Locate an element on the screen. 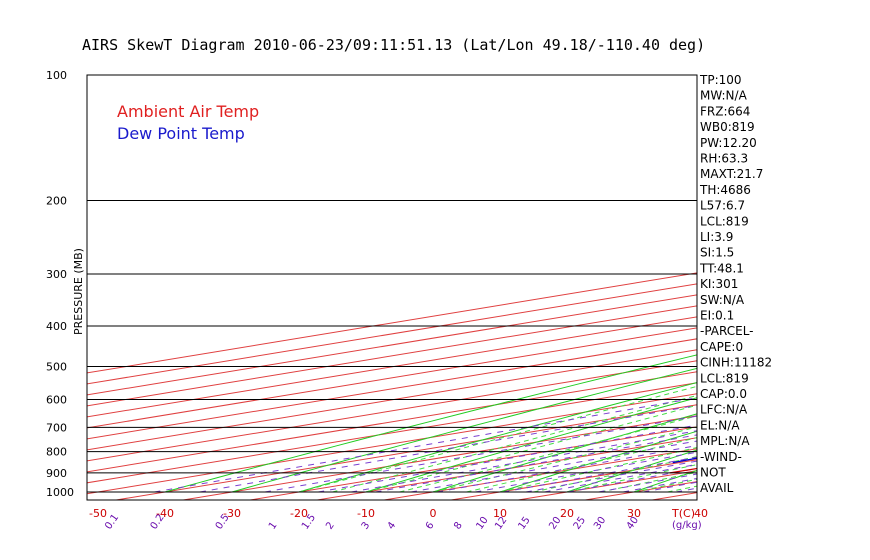 The image size is (870, 560). bottom-temp-tick-label: 30 is located at coordinates (634, 513).